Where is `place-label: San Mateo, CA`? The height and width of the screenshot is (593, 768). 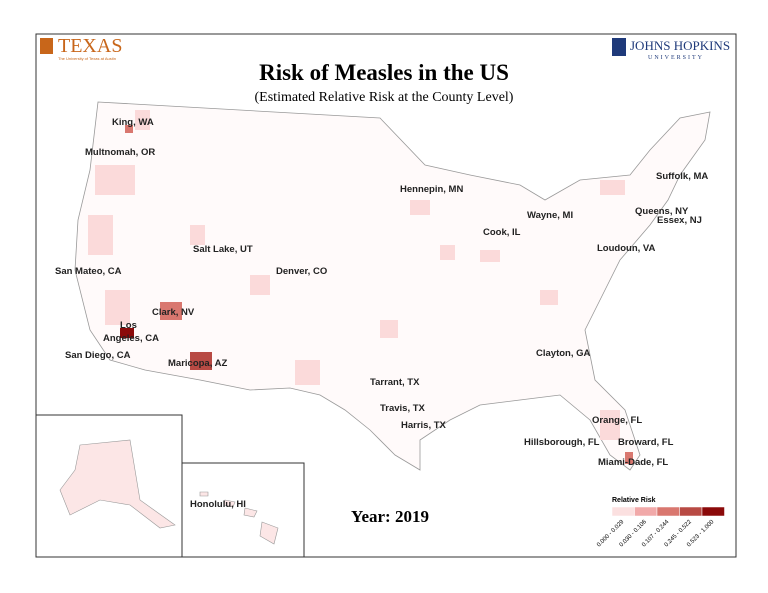
place-label: San Mateo, CA is located at coordinates (88, 271).